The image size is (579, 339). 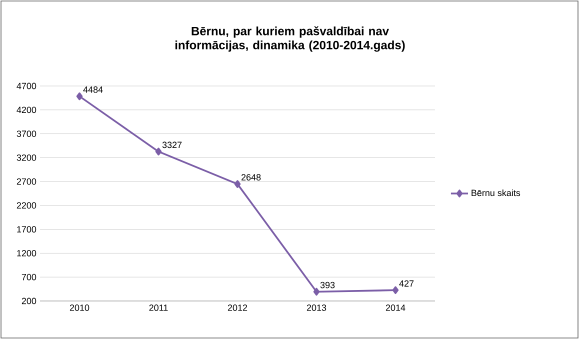 I want to click on y-tick-label: 700, so click(x=29, y=277).